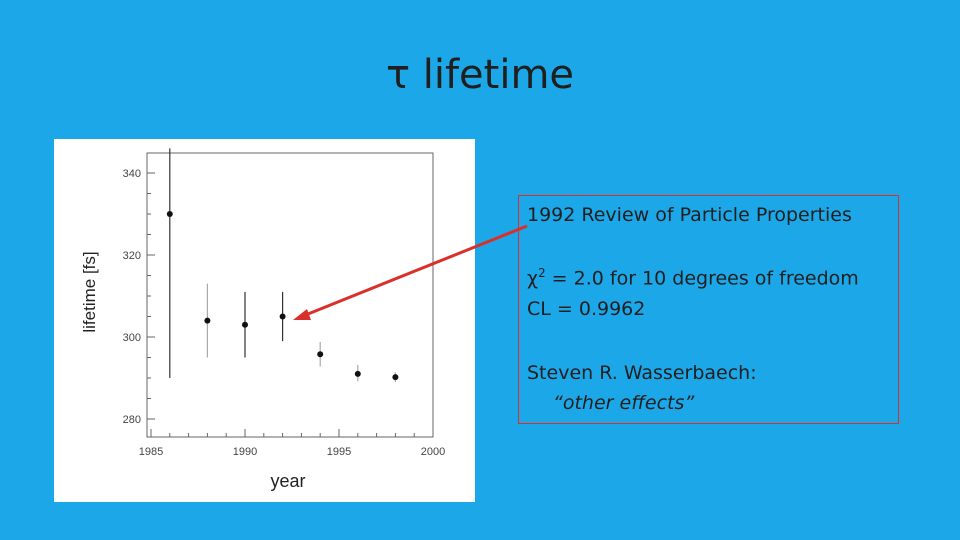  Describe the element at coordinates (89, 292) in the screenshot. I see `y-axis-label: lifetime [fs]` at that location.